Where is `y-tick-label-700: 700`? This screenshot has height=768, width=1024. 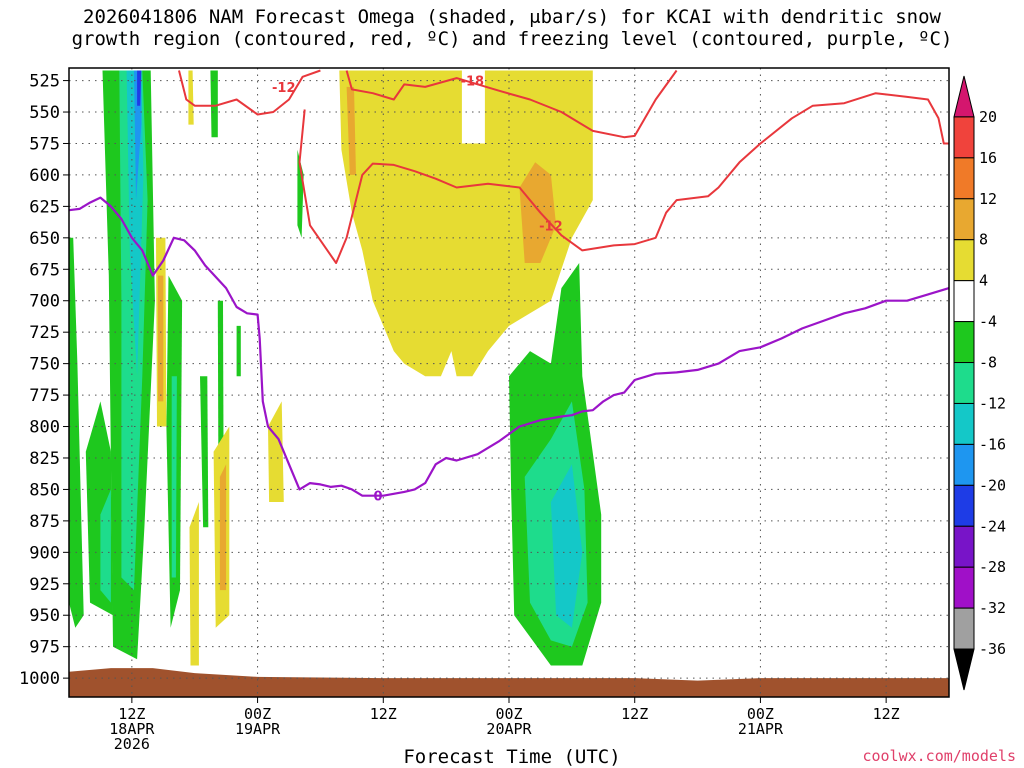 y-tick-label-700: 700 is located at coordinates (44, 302).